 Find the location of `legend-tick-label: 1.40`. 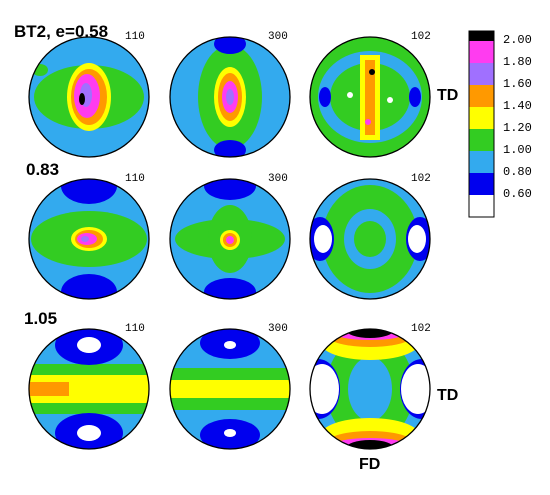

legend-tick-label: 1.40 is located at coordinates (517, 106).